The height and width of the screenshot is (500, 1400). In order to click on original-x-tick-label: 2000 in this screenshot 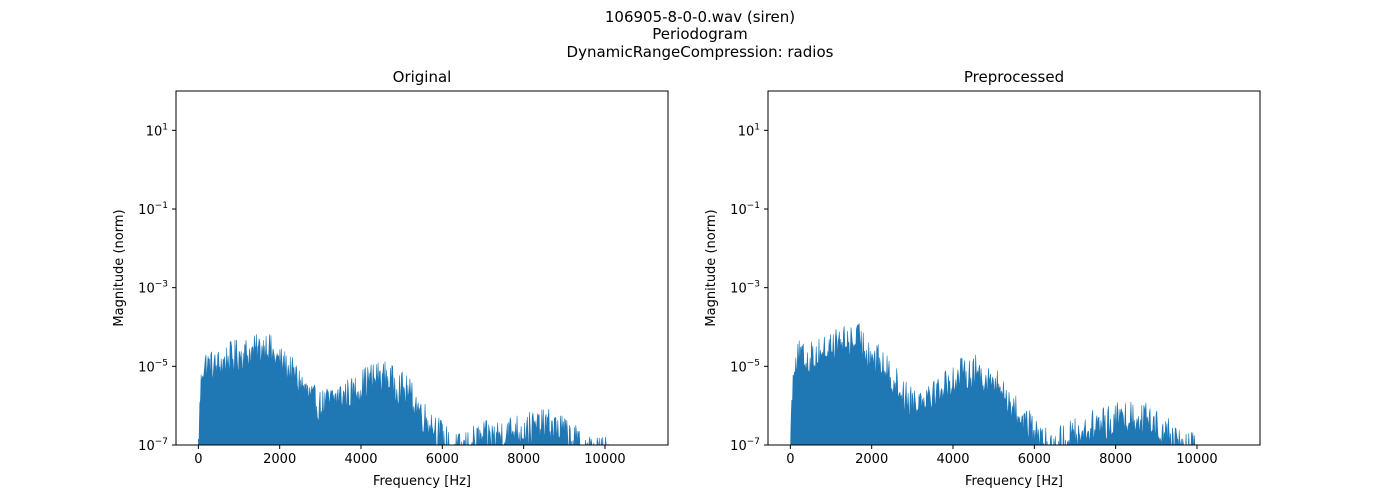, I will do `click(279, 459)`.